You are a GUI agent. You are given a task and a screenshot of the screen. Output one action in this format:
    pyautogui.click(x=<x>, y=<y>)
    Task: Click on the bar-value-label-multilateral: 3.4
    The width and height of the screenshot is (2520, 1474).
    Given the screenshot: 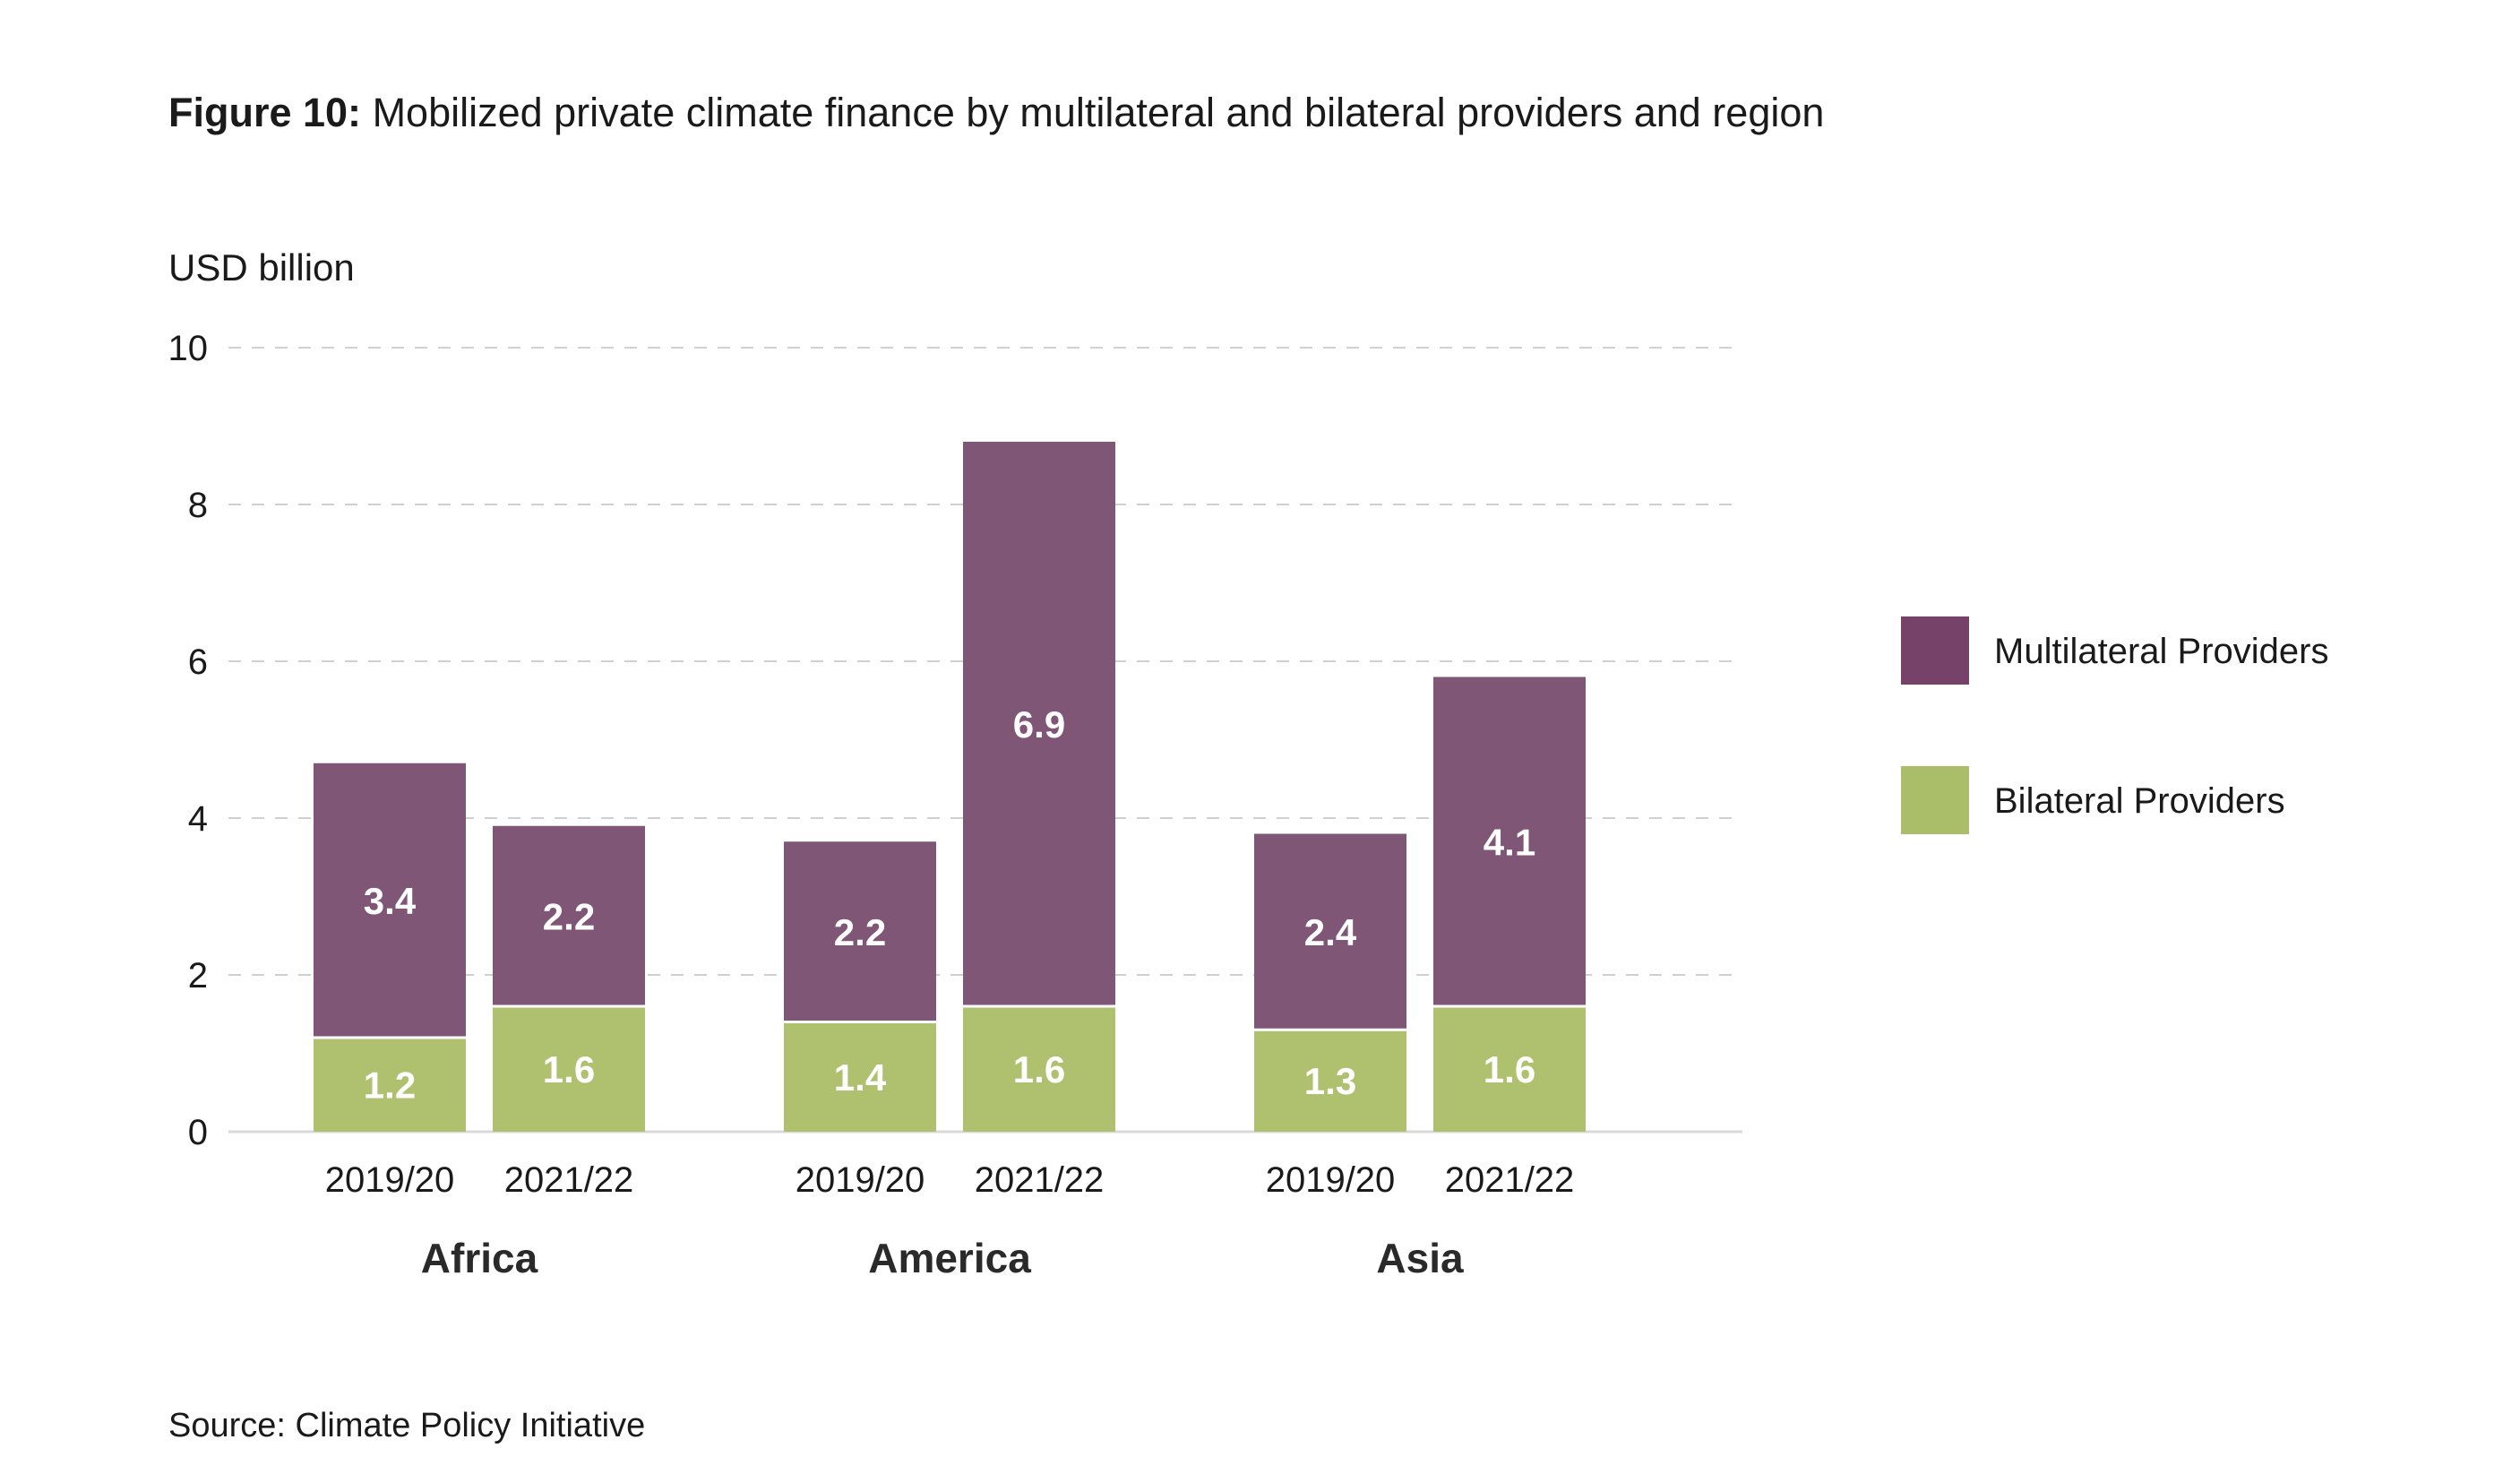 What is the action you would take?
    pyautogui.click(x=390, y=901)
    